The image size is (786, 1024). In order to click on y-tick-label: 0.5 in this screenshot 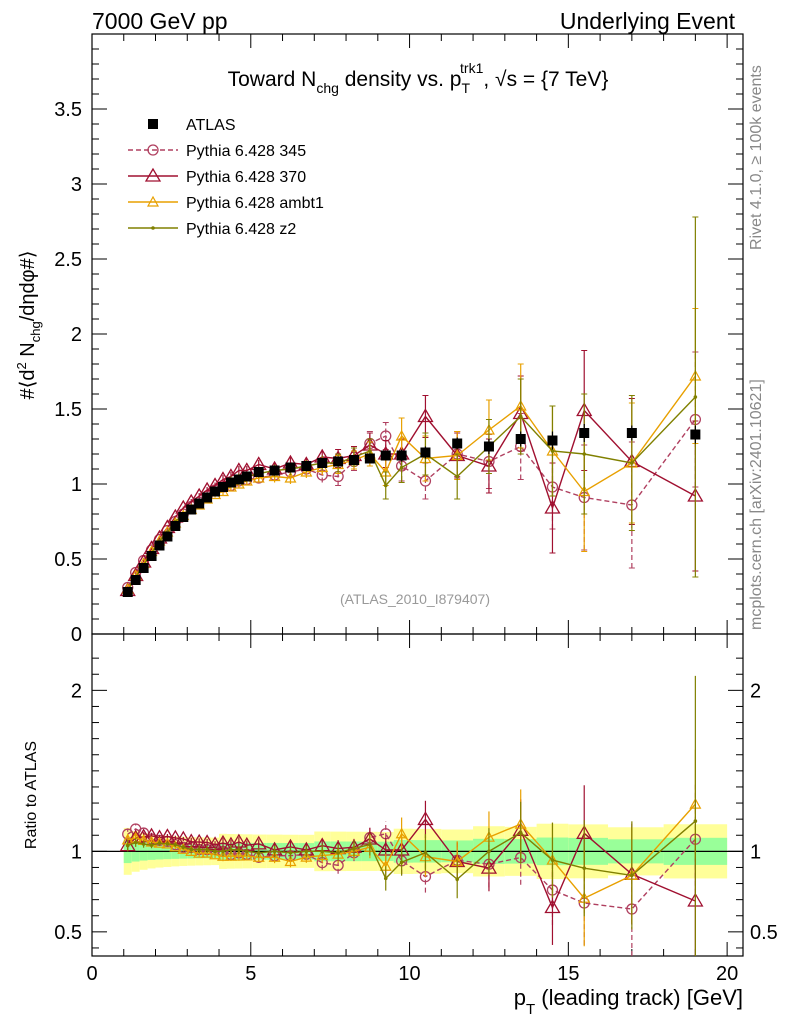, I will do `click(68, 560)`.